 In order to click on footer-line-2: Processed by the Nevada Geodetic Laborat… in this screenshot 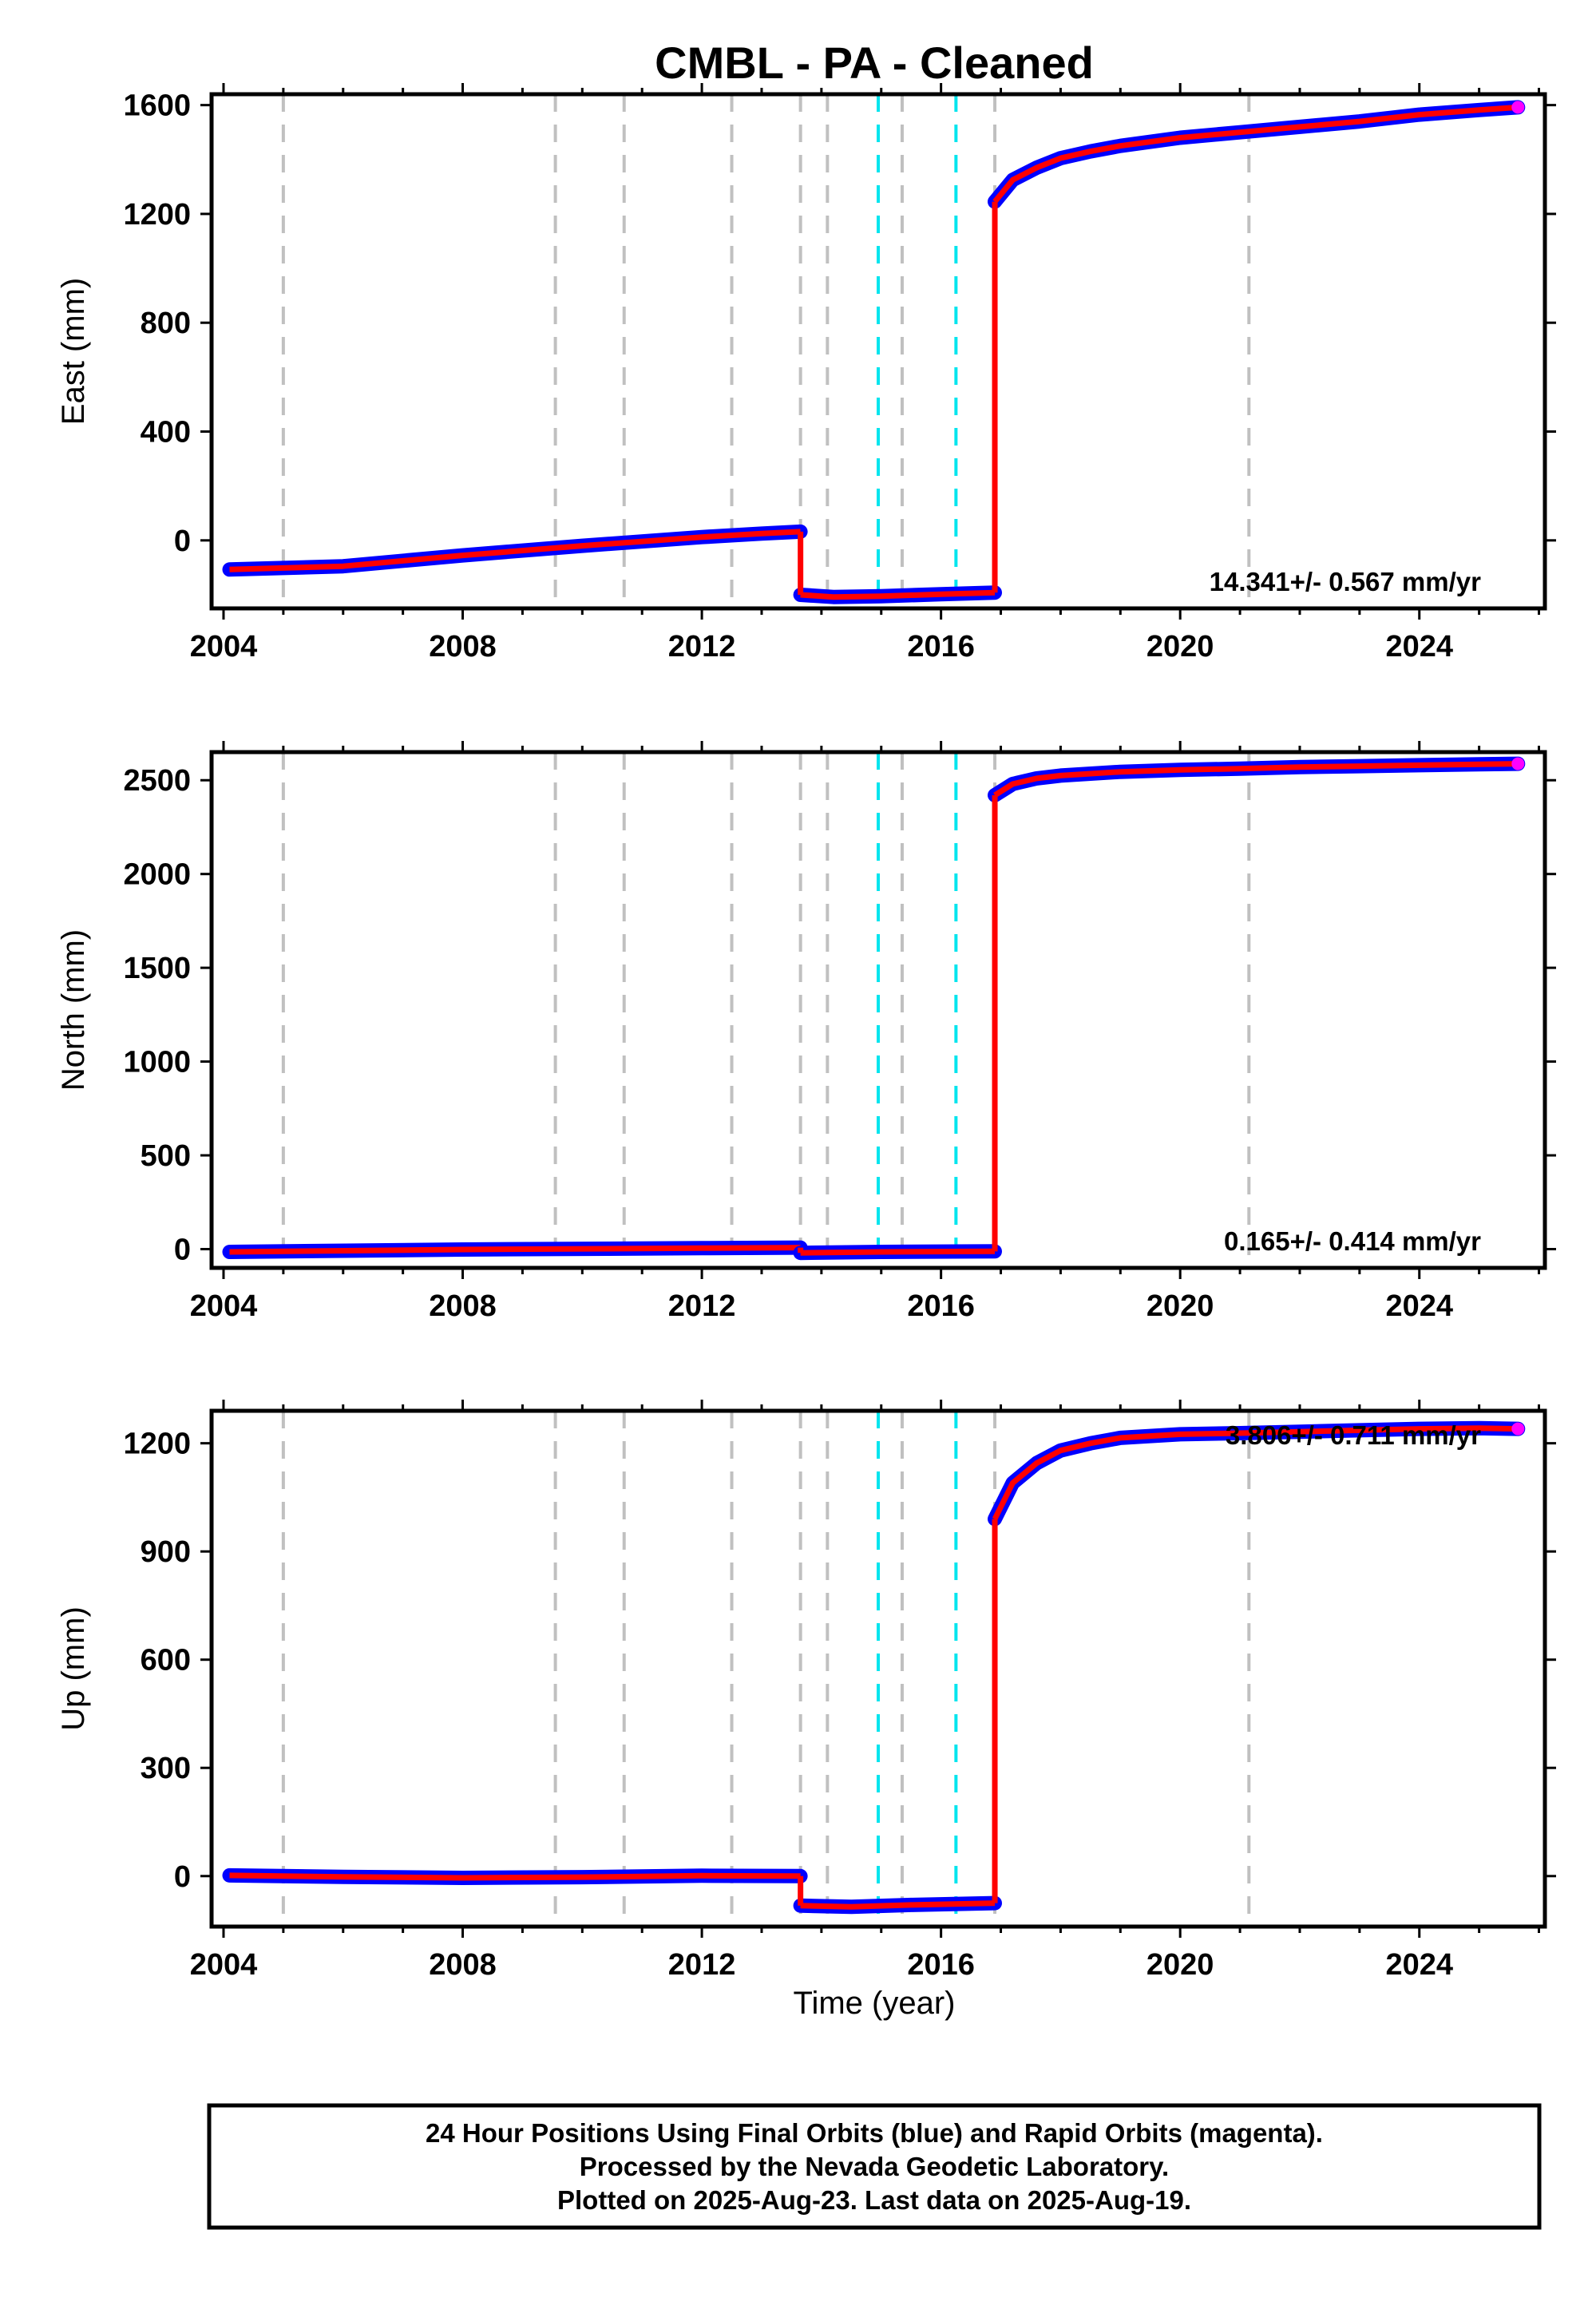, I will do `click(874, 2166)`.